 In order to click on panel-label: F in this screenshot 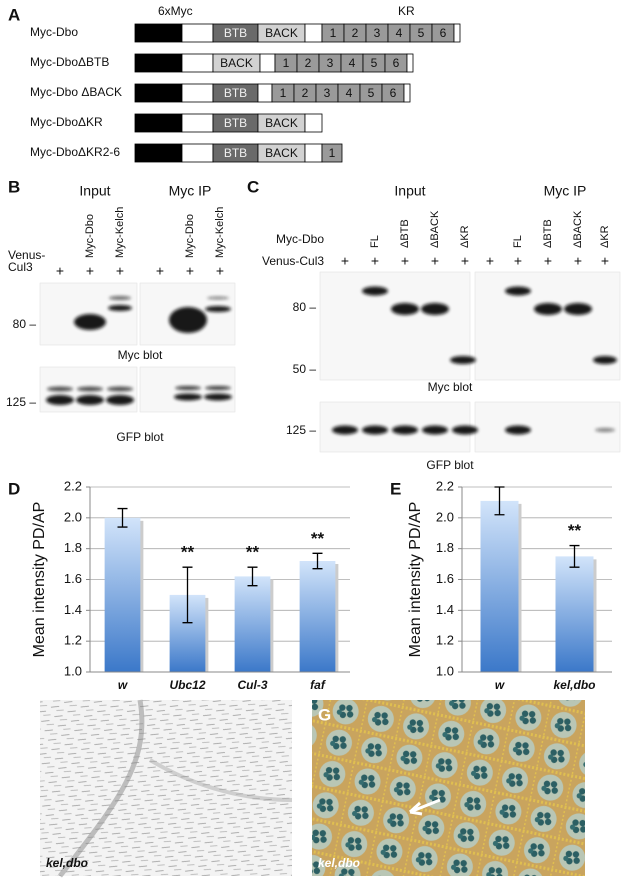, I will do `click(301, 714)`.